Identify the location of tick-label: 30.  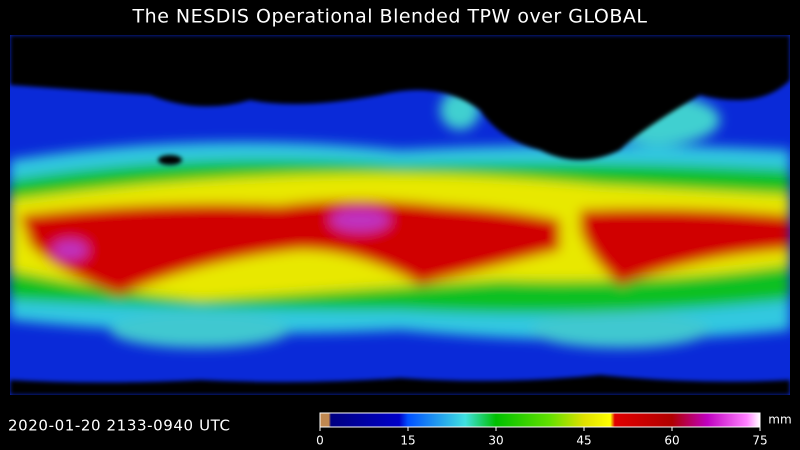
(495, 441).